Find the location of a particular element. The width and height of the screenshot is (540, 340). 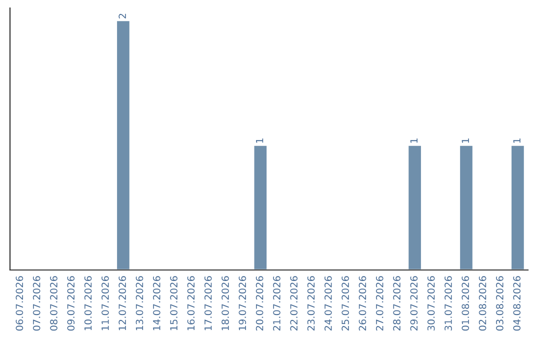

x-tick-label: 14.07.2026 is located at coordinates (156, 303).